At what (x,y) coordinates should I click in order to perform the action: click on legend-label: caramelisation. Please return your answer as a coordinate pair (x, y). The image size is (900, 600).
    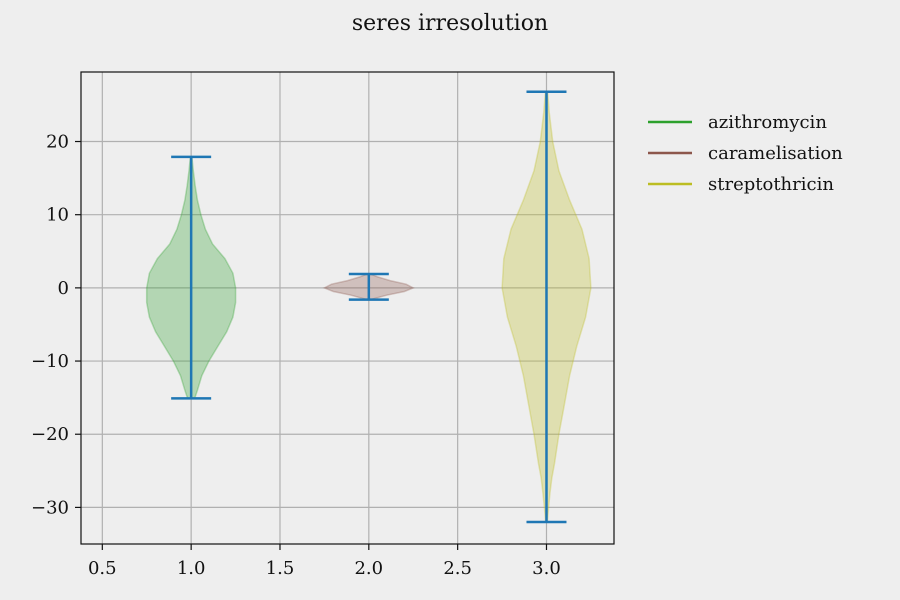
    Looking at the image, I should click on (775, 153).